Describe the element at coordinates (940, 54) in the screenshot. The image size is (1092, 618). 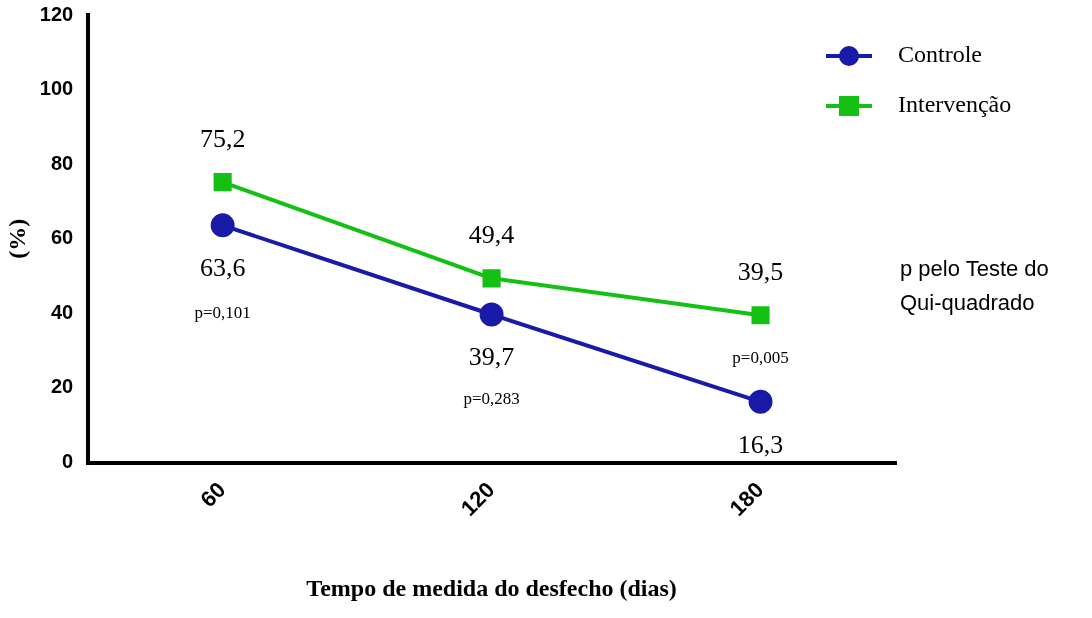
I see `legend-label: Controle` at that location.